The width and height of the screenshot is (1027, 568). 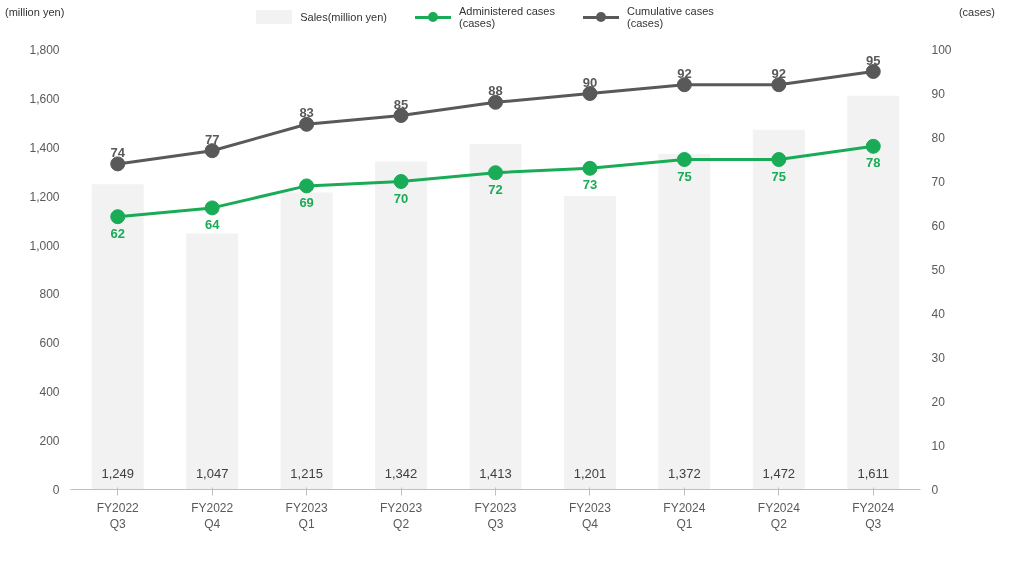 What do you see at coordinates (590, 82) in the screenshot?
I see `data-label: 90` at bounding box center [590, 82].